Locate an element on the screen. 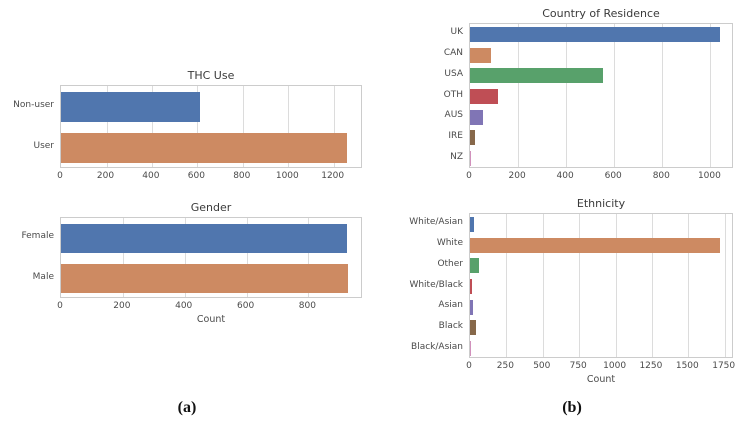 The height and width of the screenshot is (428, 747). bar-male is located at coordinates (204, 279).